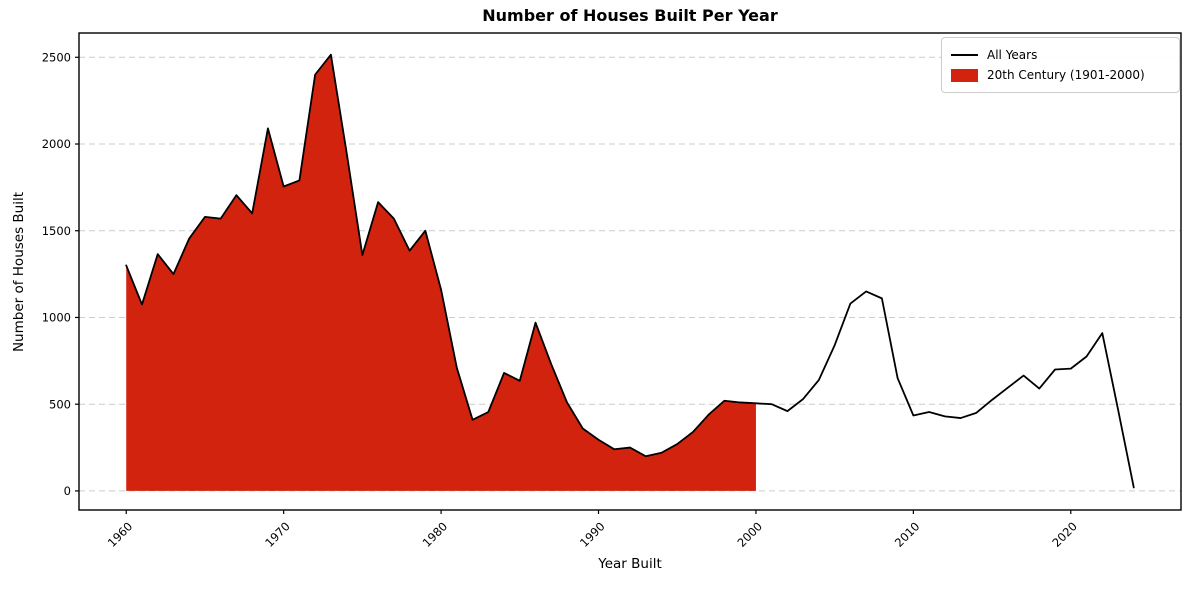  I want to click on chart-title: Number of Houses Built Per Year, so click(630, 15).